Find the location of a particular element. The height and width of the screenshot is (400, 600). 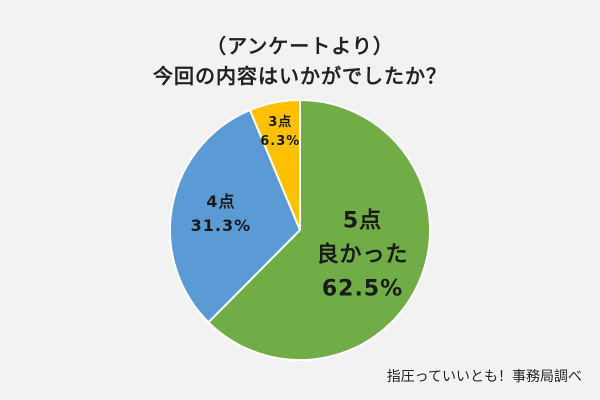

slice-label-name: 4点 is located at coordinates (220, 201).